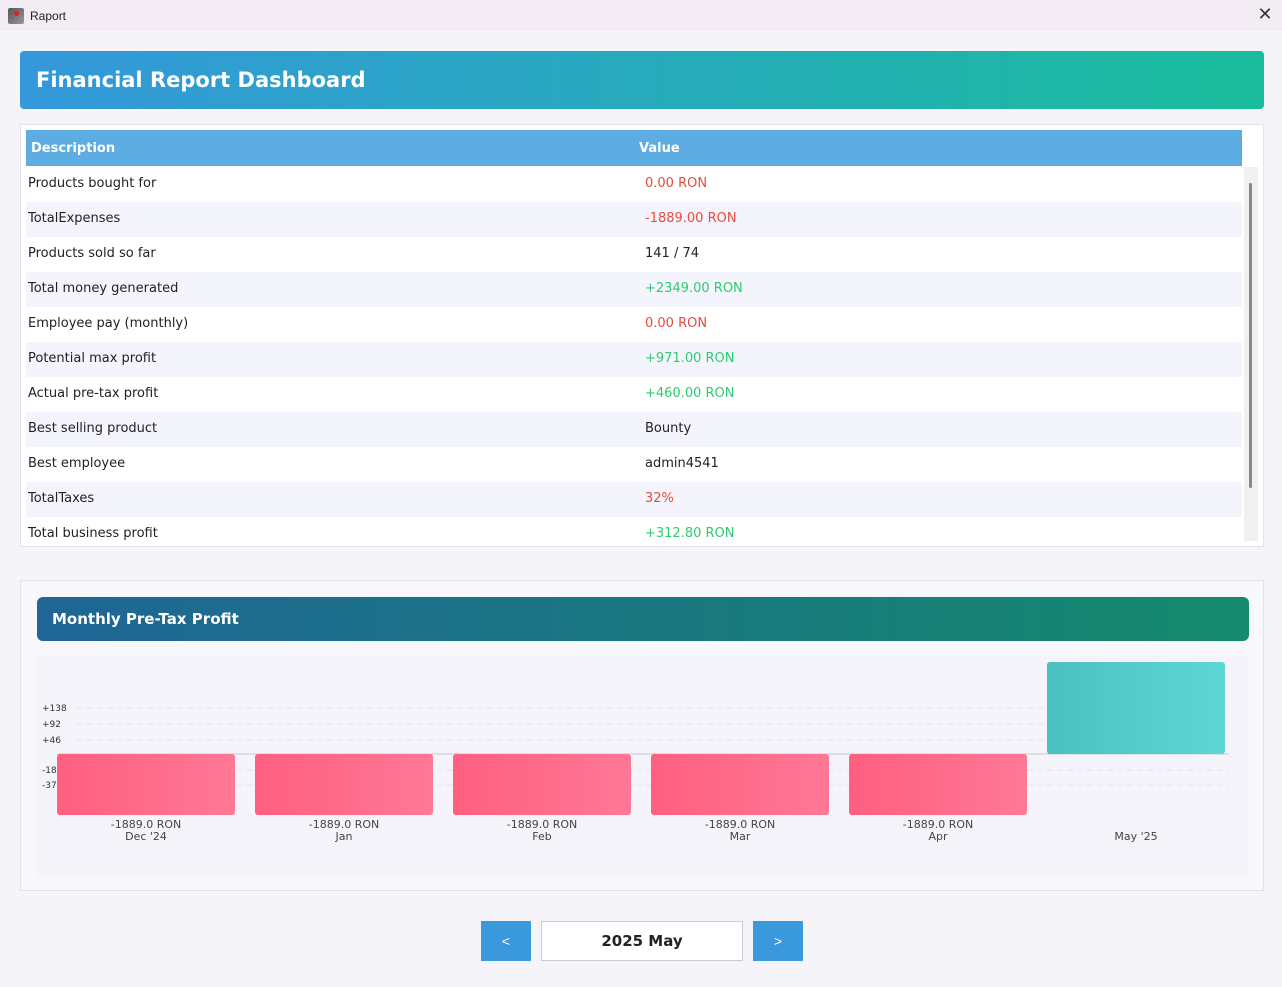 The height and width of the screenshot is (987, 1282). Describe the element at coordinates (634, 359) in the screenshot. I see `table-row: Potential max profit +971.00 RON` at that location.